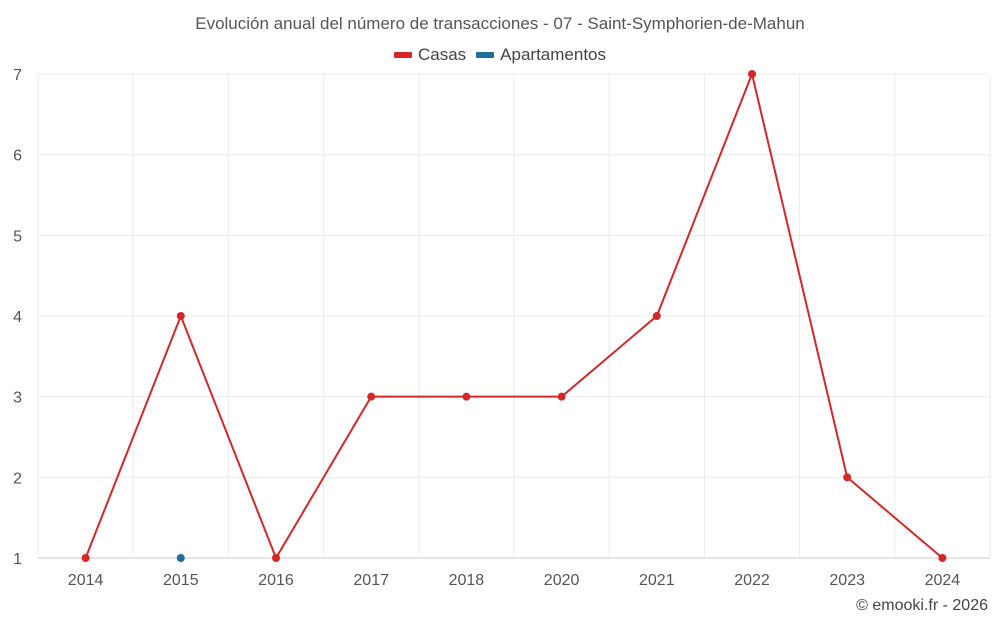 The width and height of the screenshot is (1000, 625). Describe the element at coordinates (181, 580) in the screenshot. I see `x-tick-label: 2015` at that location.